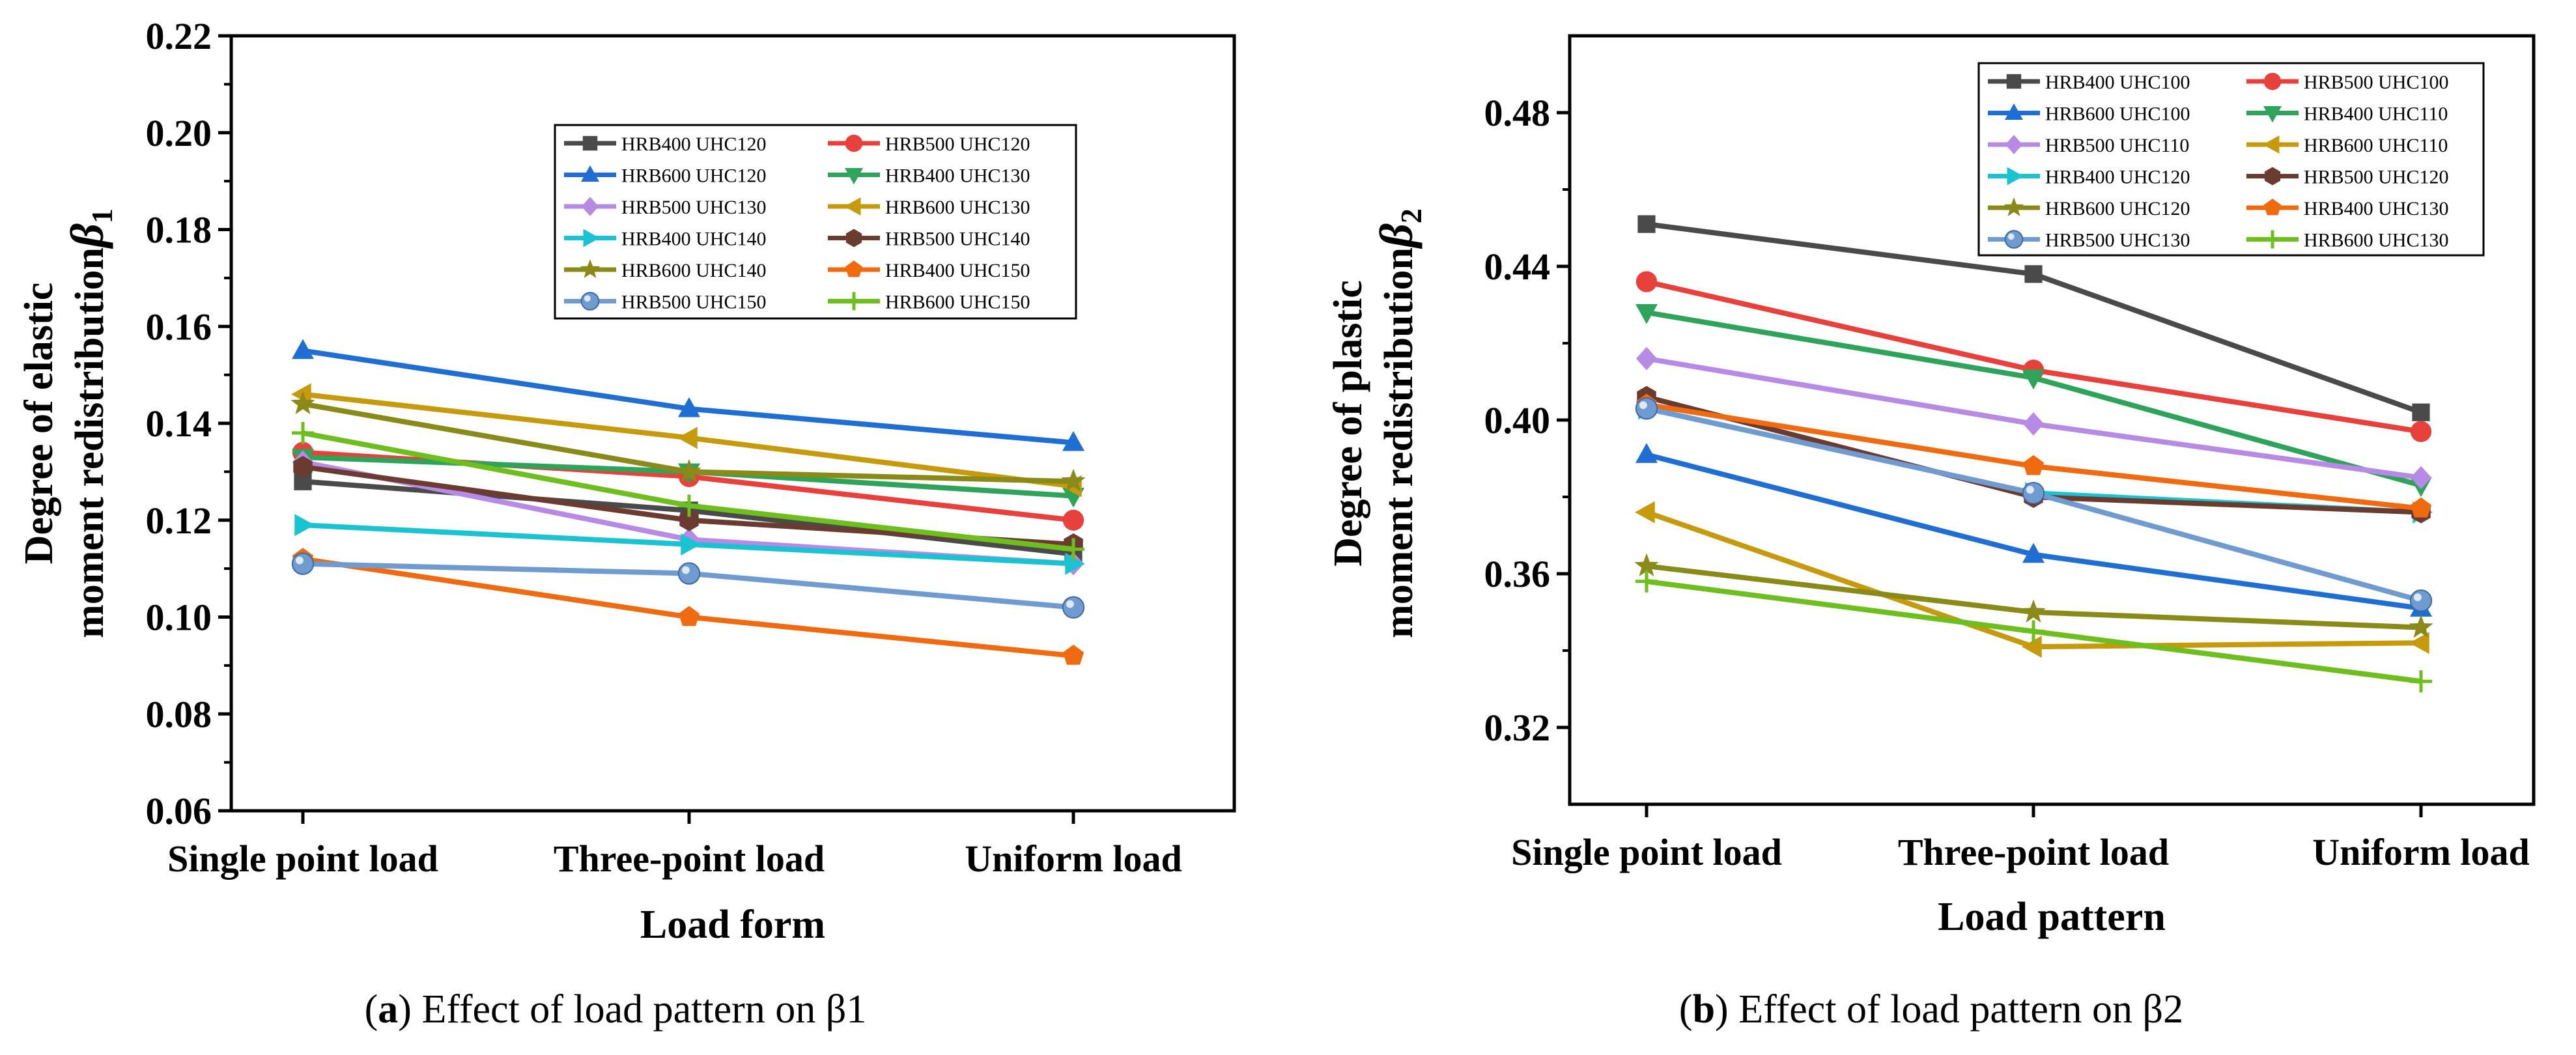 This screenshot has height=1055, width=2576. Describe the element at coordinates (179, 133) in the screenshot. I see `y-tick-label: 0.20` at that location.